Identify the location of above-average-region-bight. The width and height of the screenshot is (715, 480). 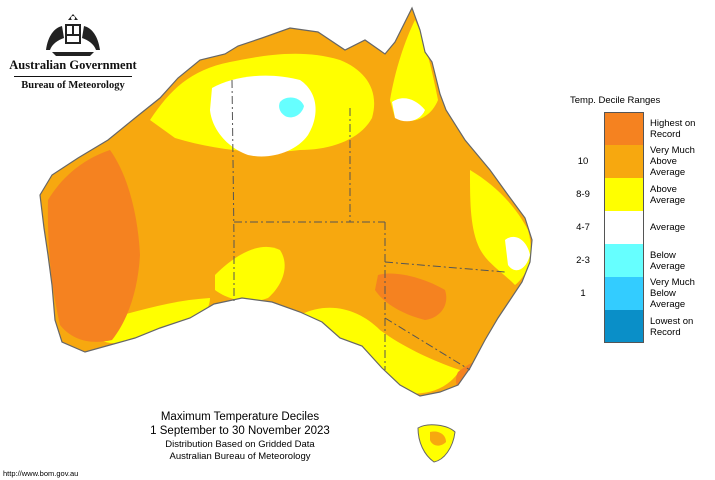
(155, 321).